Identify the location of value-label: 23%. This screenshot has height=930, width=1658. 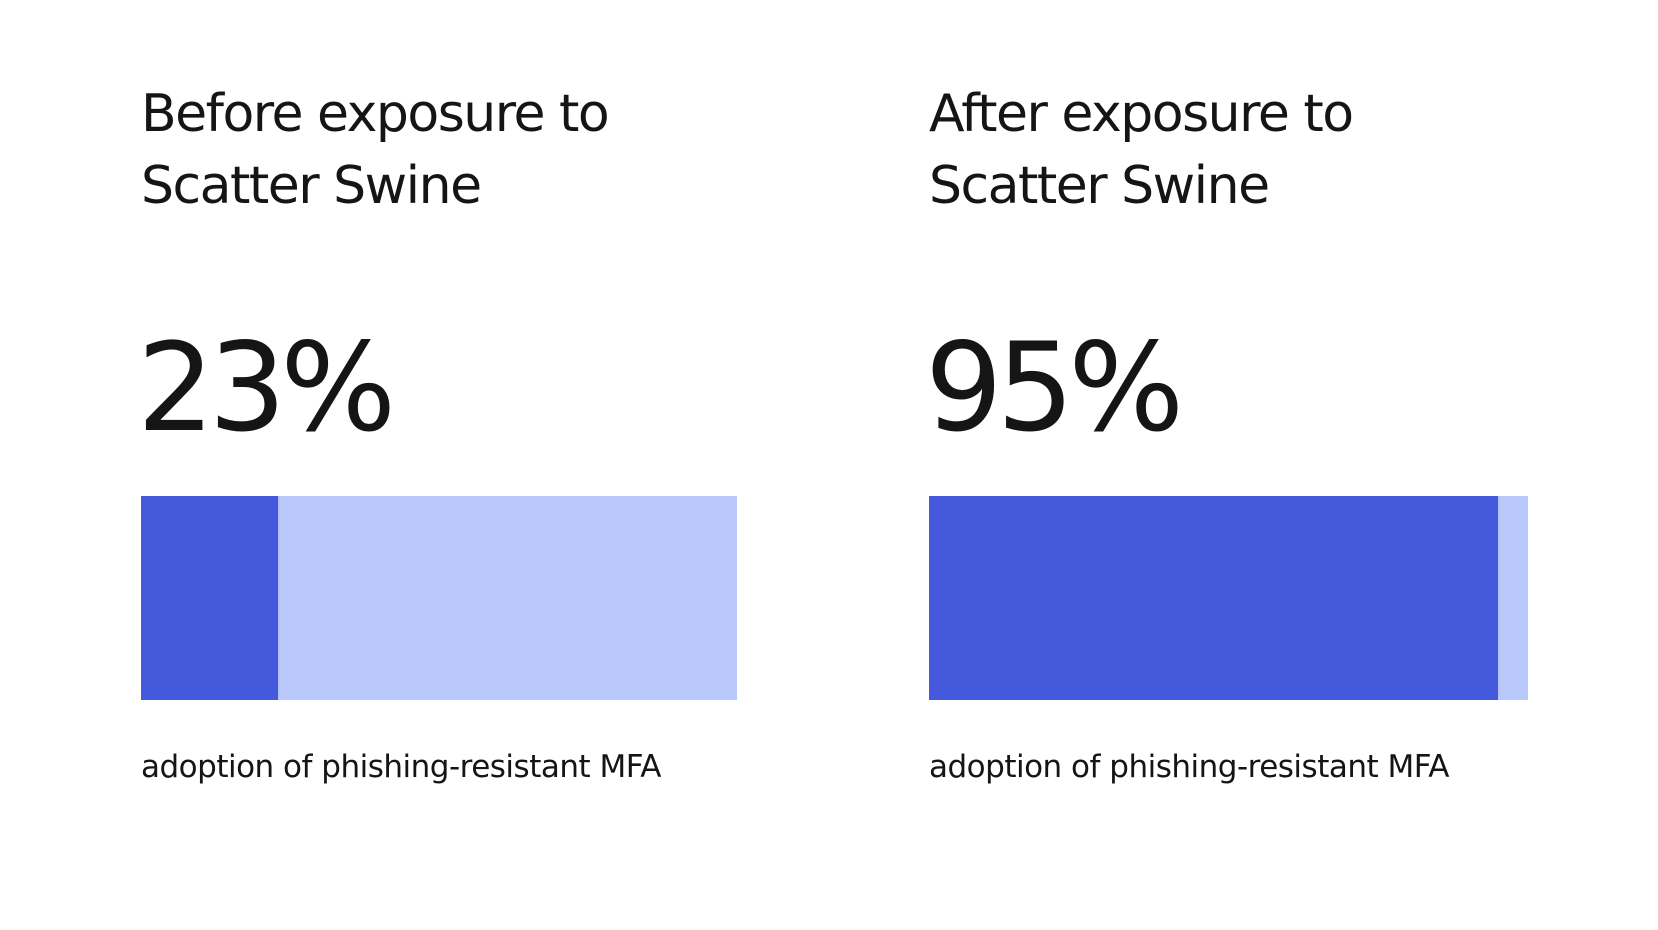
(266, 388).